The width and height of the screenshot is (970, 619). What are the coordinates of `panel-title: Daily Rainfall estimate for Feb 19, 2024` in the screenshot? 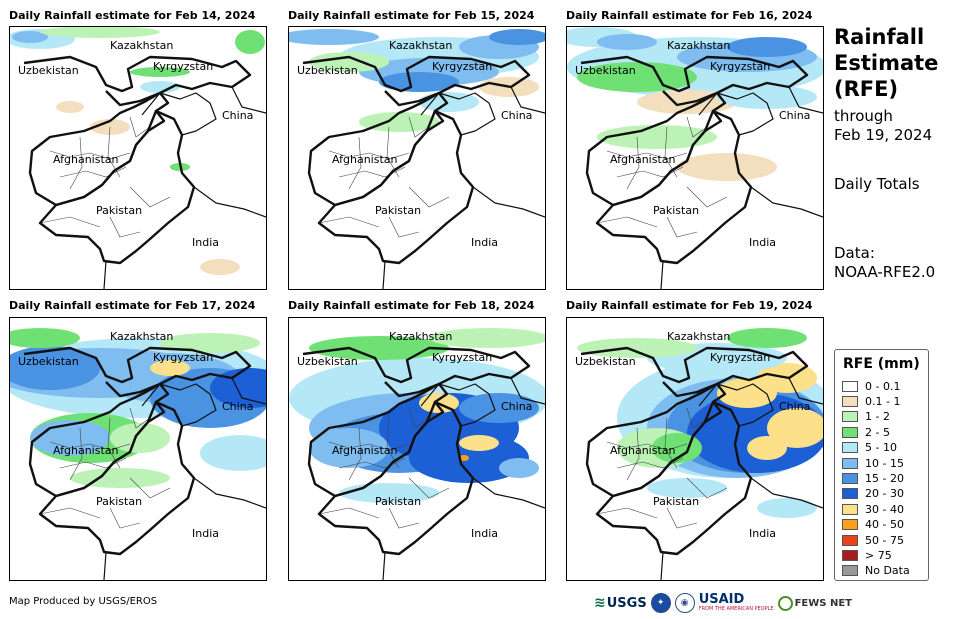 It's located at (689, 305).